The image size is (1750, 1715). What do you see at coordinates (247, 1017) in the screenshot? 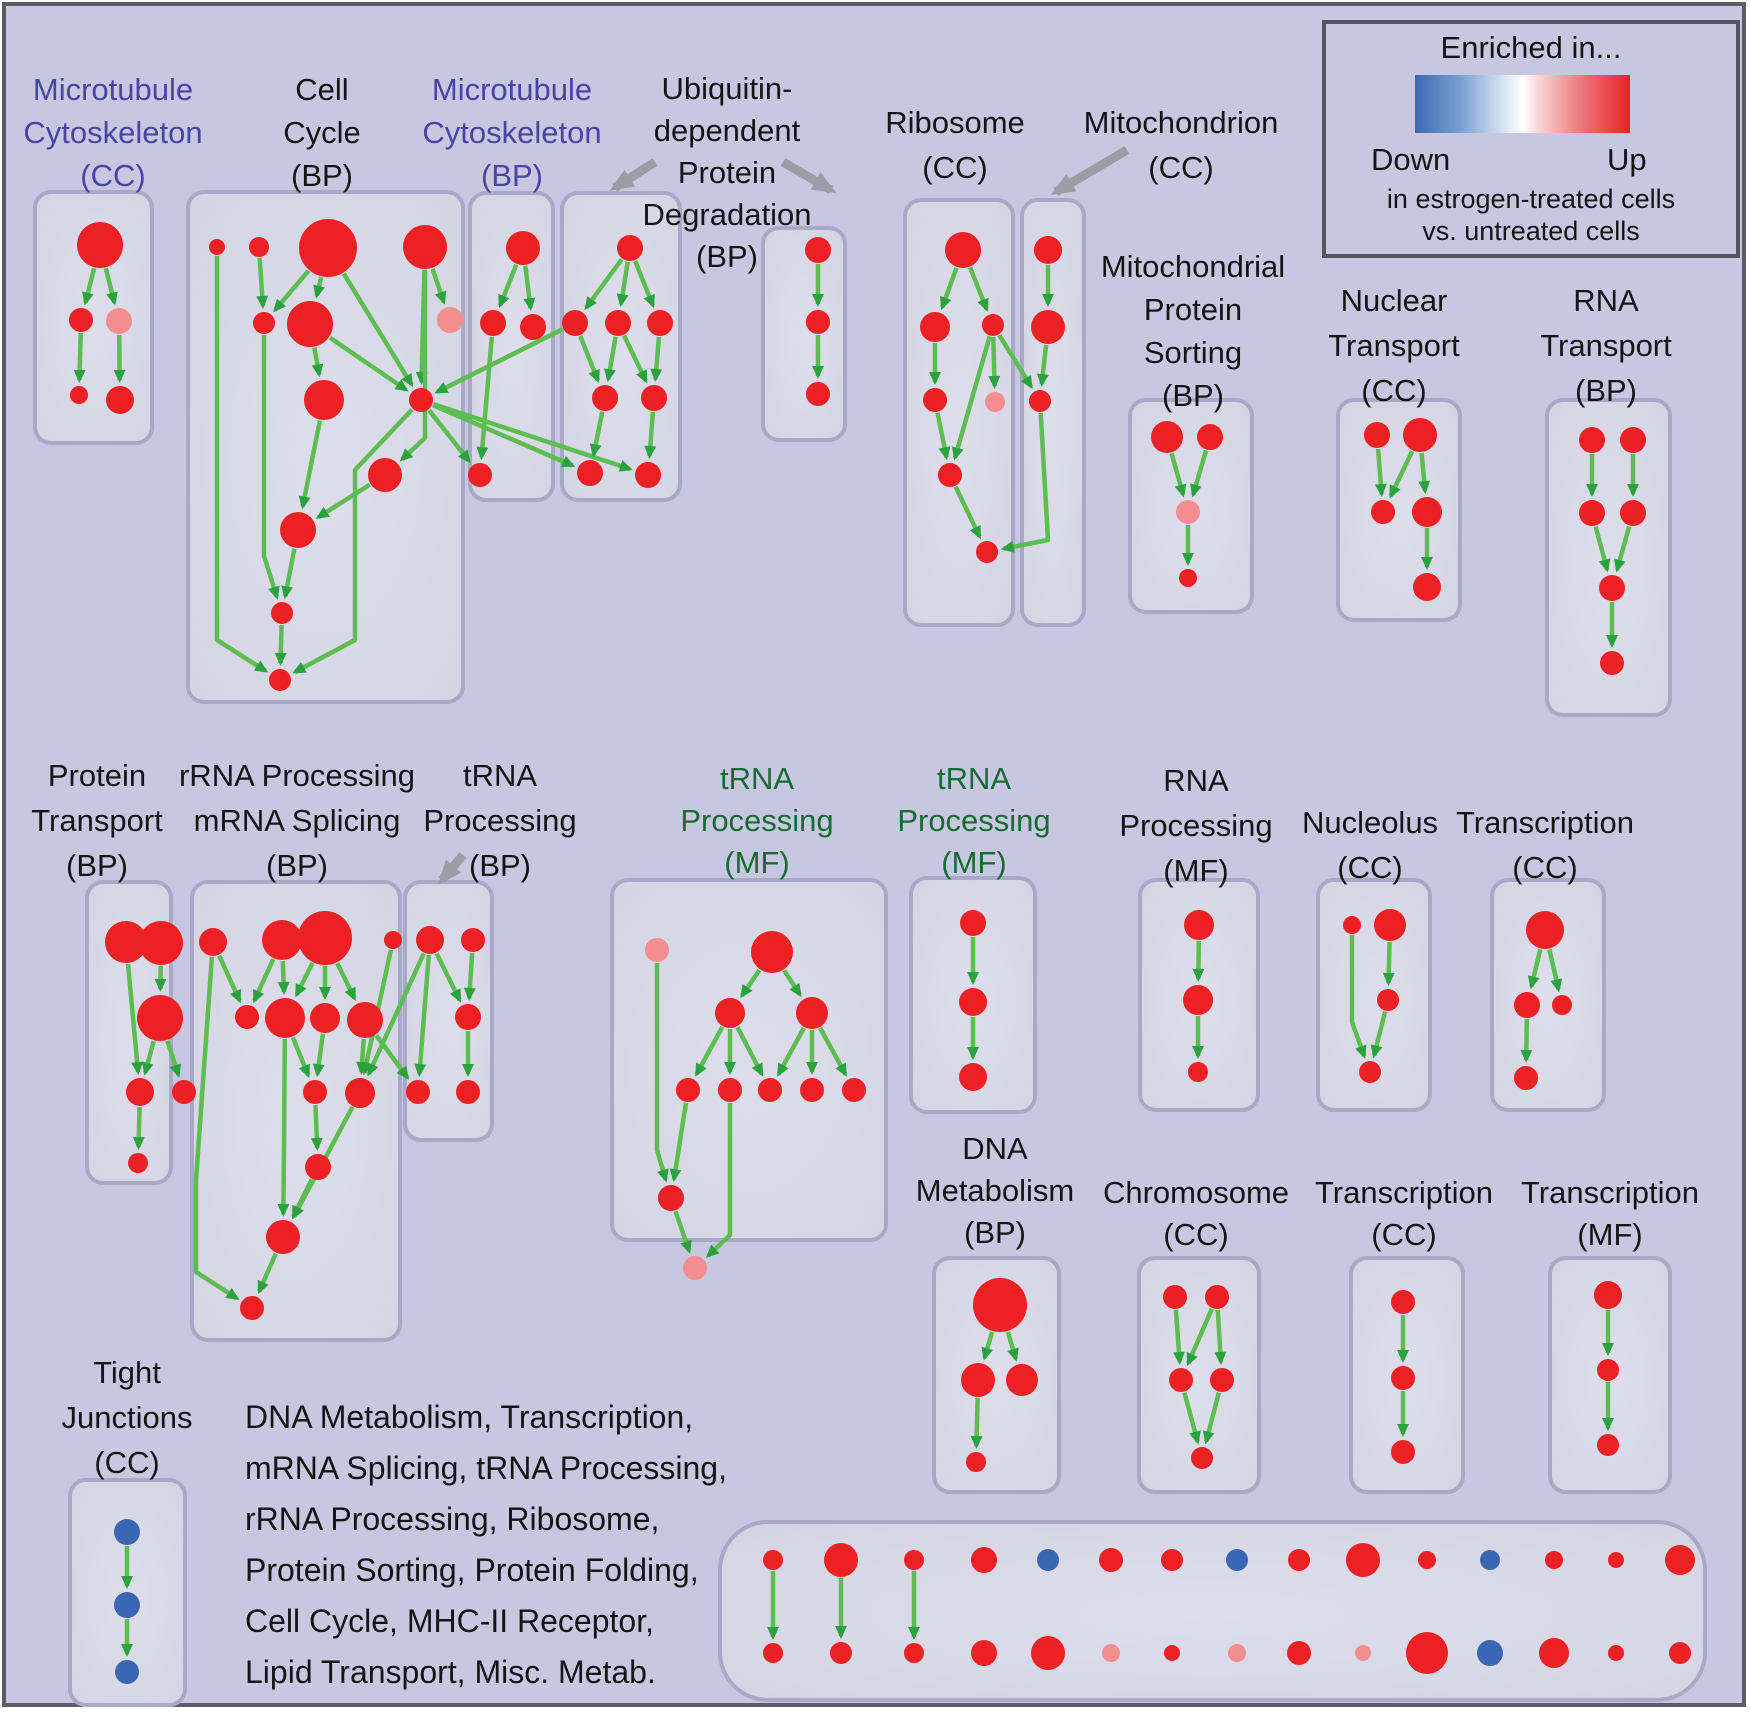
I see `go-term-node-L4` at bounding box center [247, 1017].